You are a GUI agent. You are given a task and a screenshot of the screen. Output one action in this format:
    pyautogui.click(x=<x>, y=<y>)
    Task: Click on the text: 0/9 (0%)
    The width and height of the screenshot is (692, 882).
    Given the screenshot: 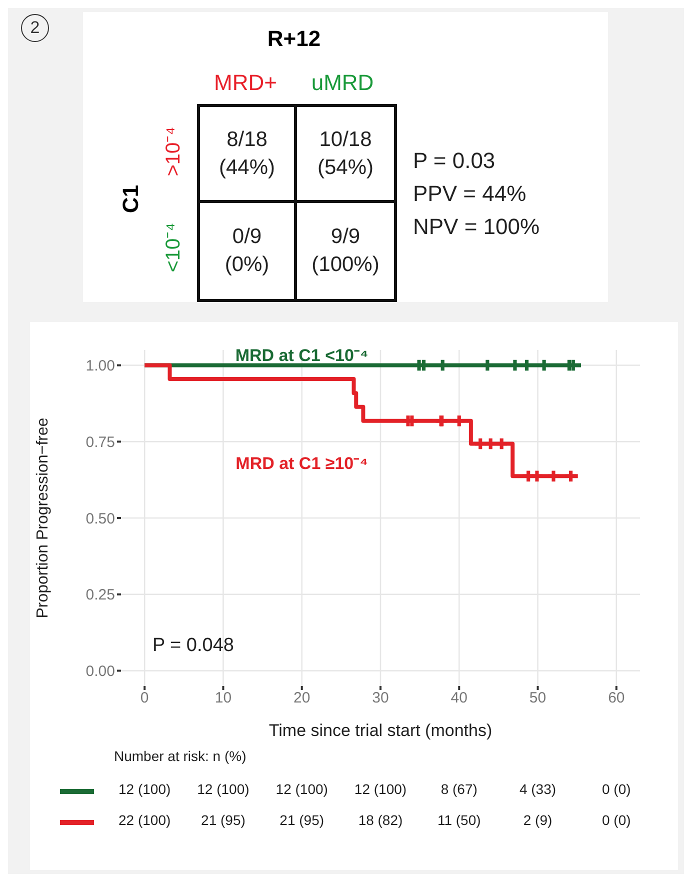 What is the action you would take?
    pyautogui.click(x=248, y=251)
    